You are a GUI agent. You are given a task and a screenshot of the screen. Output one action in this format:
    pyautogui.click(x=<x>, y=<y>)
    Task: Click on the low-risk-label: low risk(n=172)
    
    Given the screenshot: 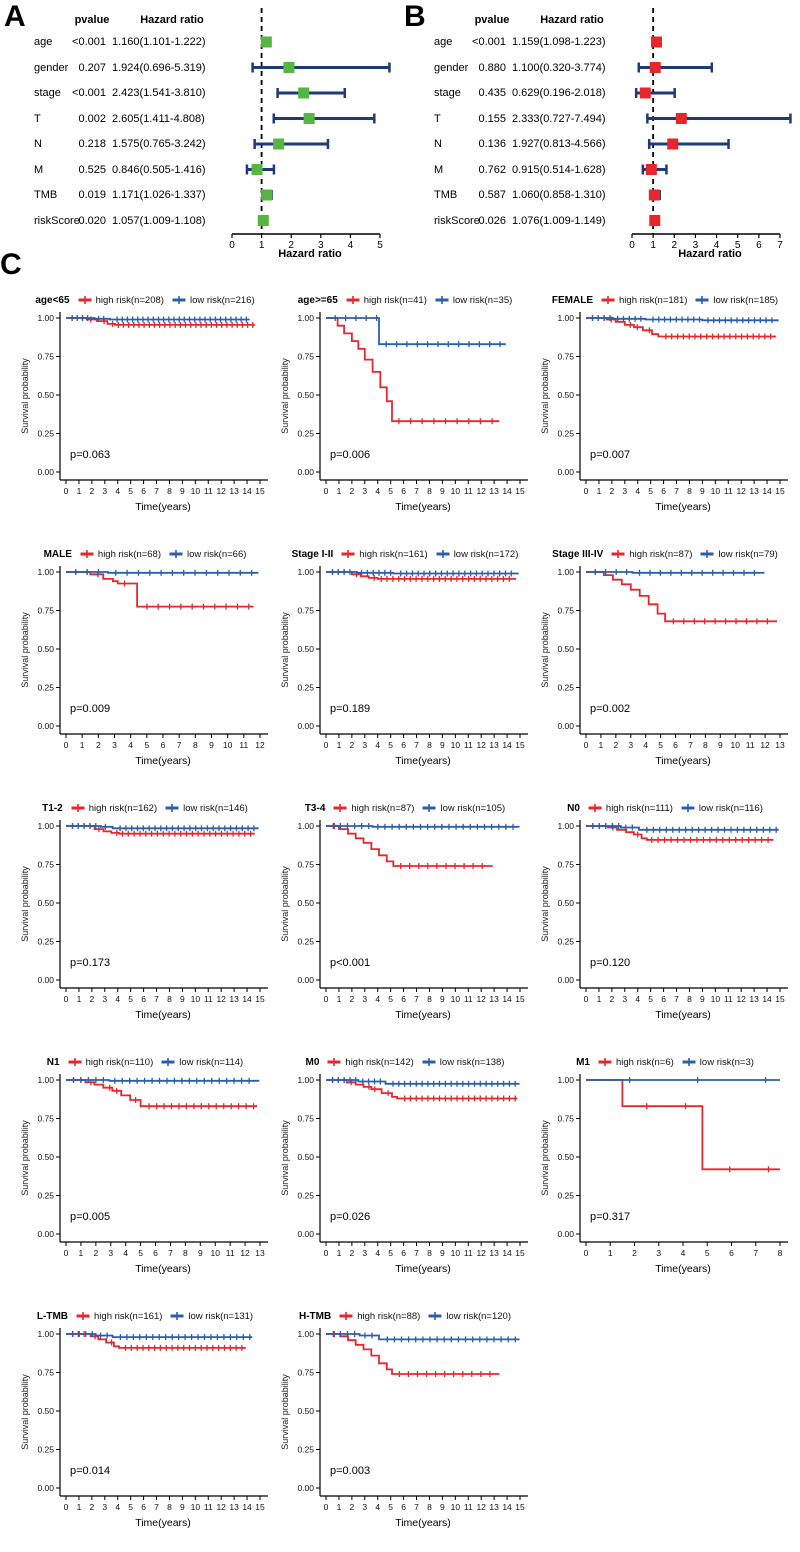 What is the action you would take?
    pyautogui.click(x=486, y=554)
    